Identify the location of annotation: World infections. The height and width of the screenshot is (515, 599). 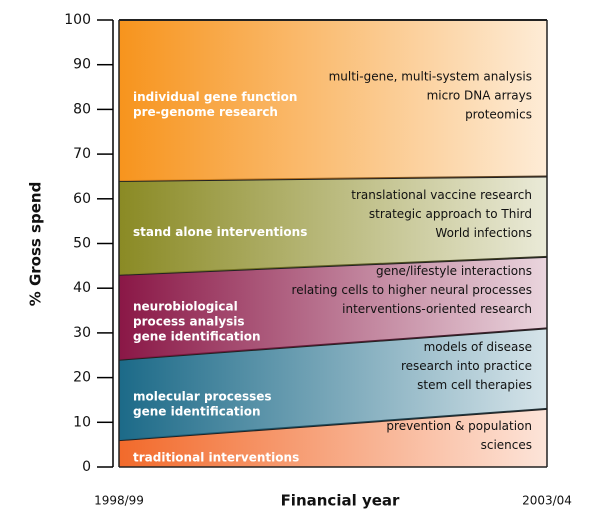
(483, 233).